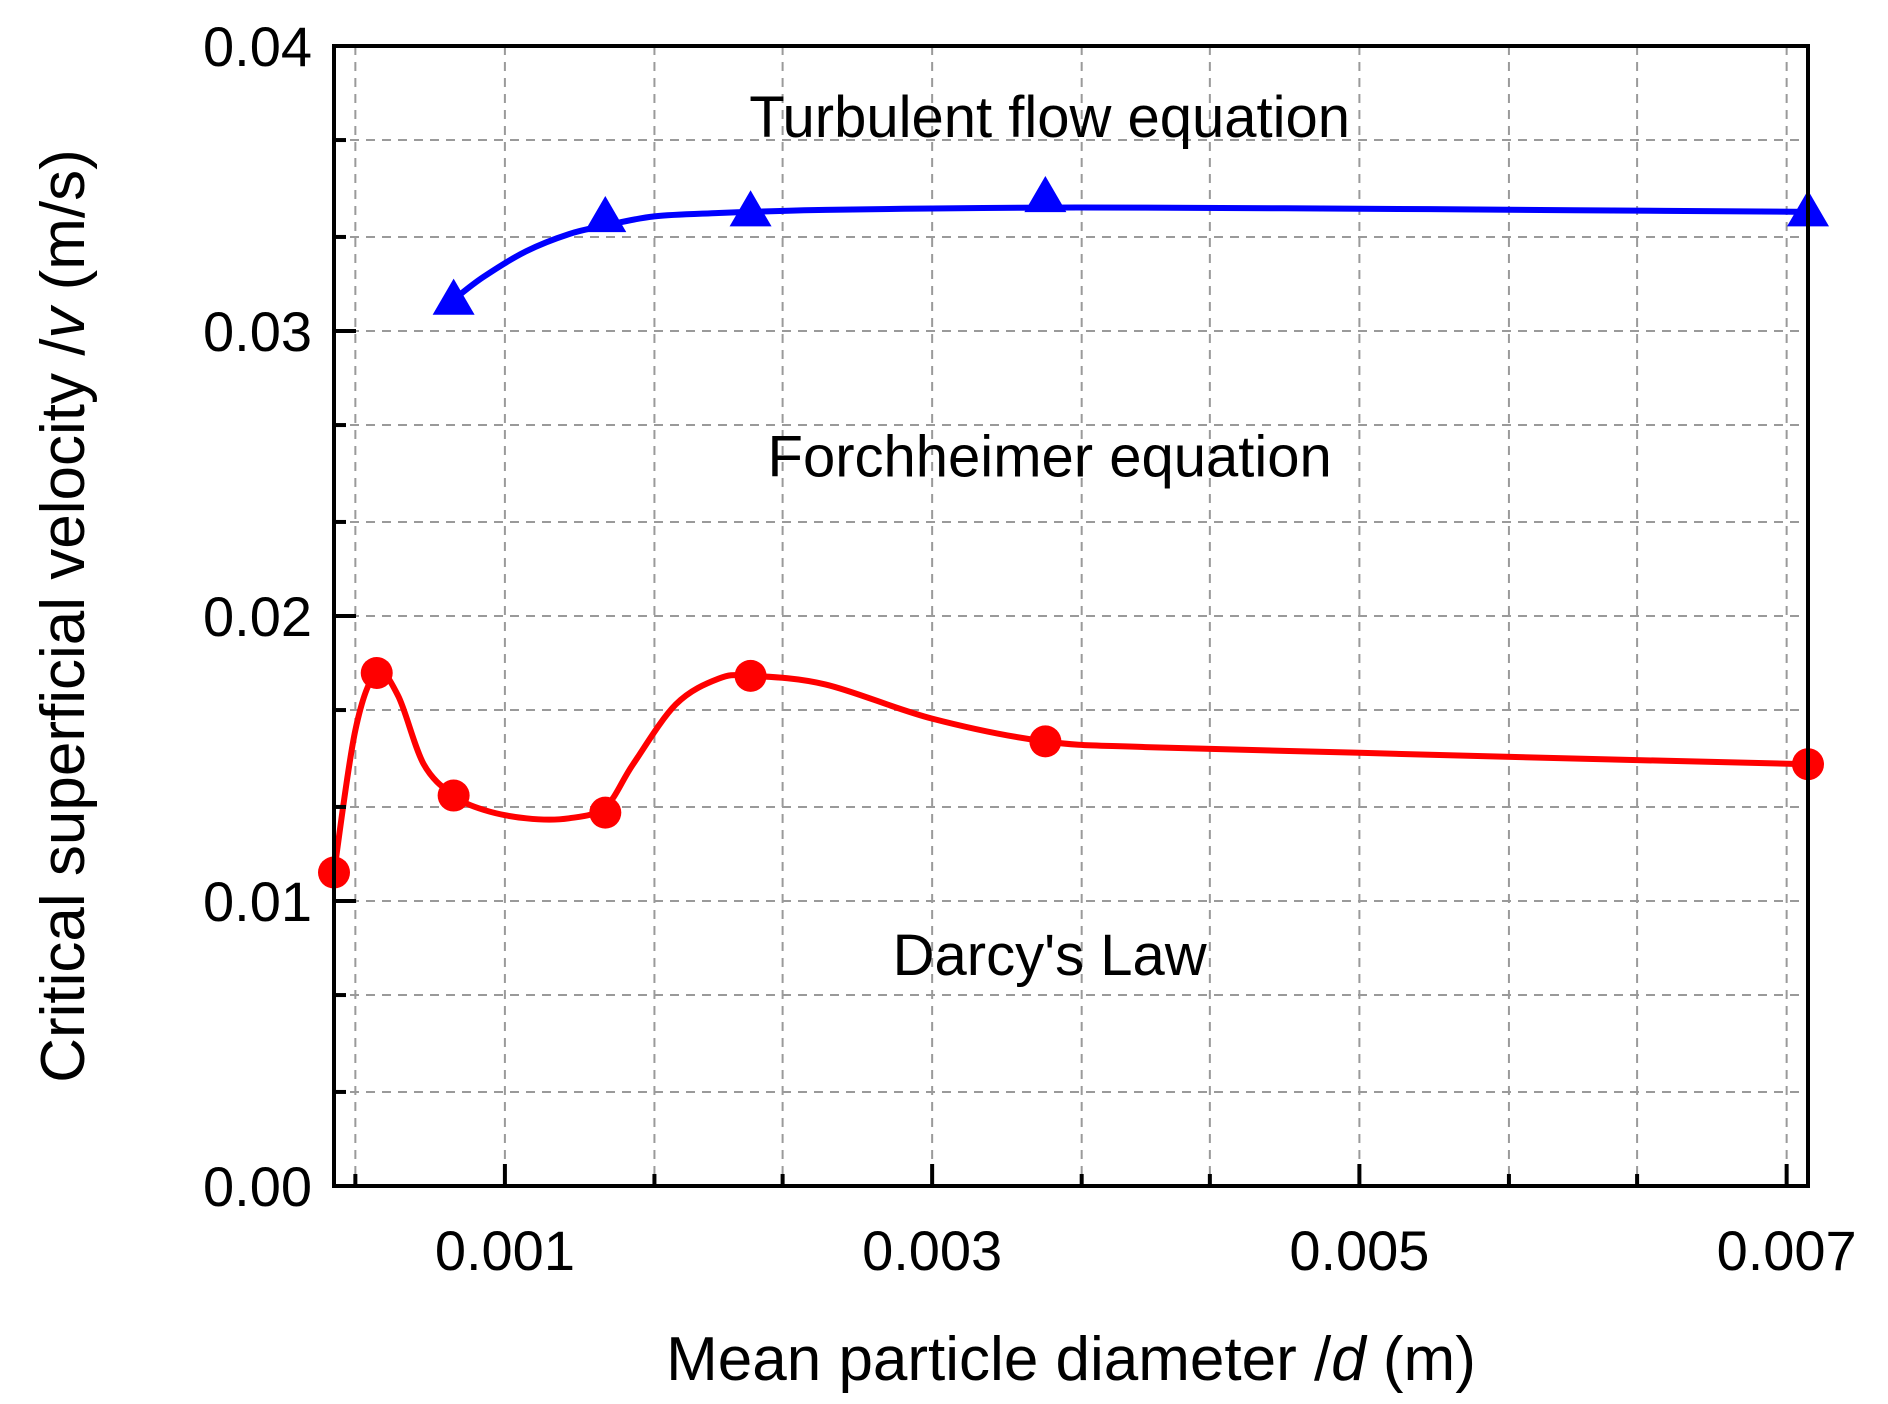  I want to click on region-label: Darcy's Law, so click(1050, 955).